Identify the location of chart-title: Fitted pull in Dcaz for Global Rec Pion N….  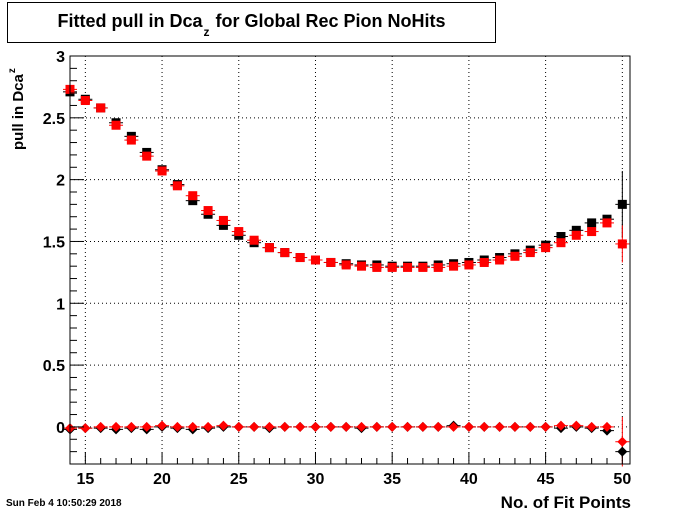
(251, 25).